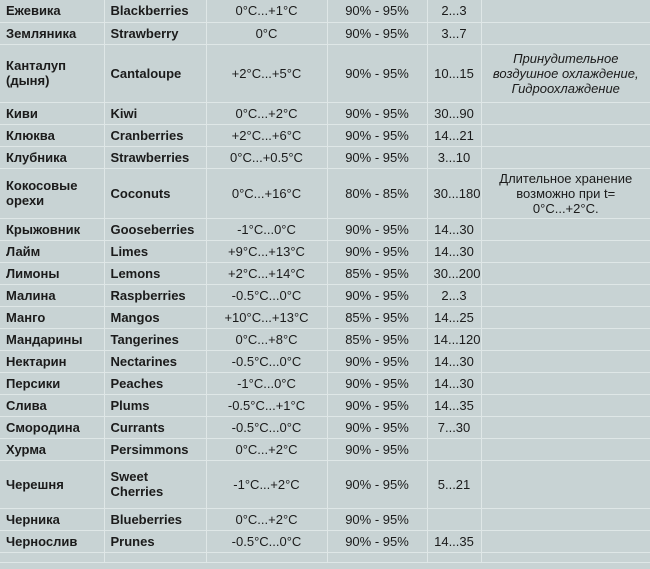 The height and width of the screenshot is (569, 650). I want to click on cell-name-en: Plums, so click(155, 405).